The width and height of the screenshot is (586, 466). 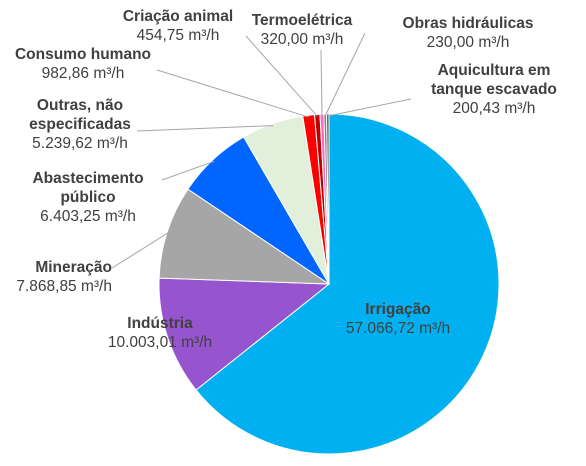 I want to click on slice-value-abastecimento-publico: 6.403,25 m³/h, so click(x=88, y=216).